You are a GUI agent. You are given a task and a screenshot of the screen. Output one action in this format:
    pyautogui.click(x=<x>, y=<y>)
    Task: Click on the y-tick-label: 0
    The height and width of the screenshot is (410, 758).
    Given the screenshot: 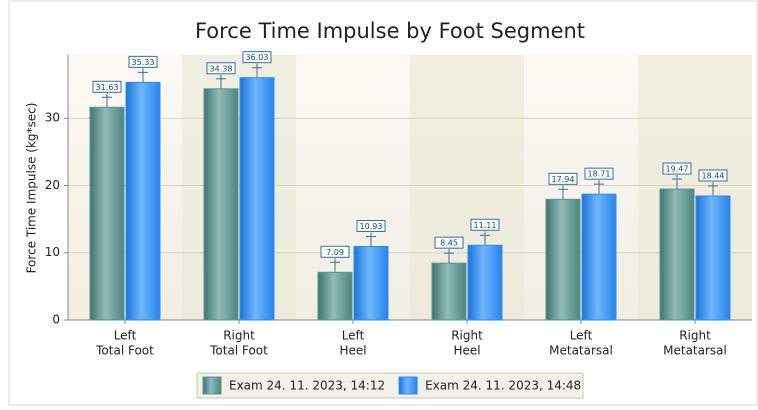 What is the action you would take?
    pyautogui.click(x=56, y=320)
    